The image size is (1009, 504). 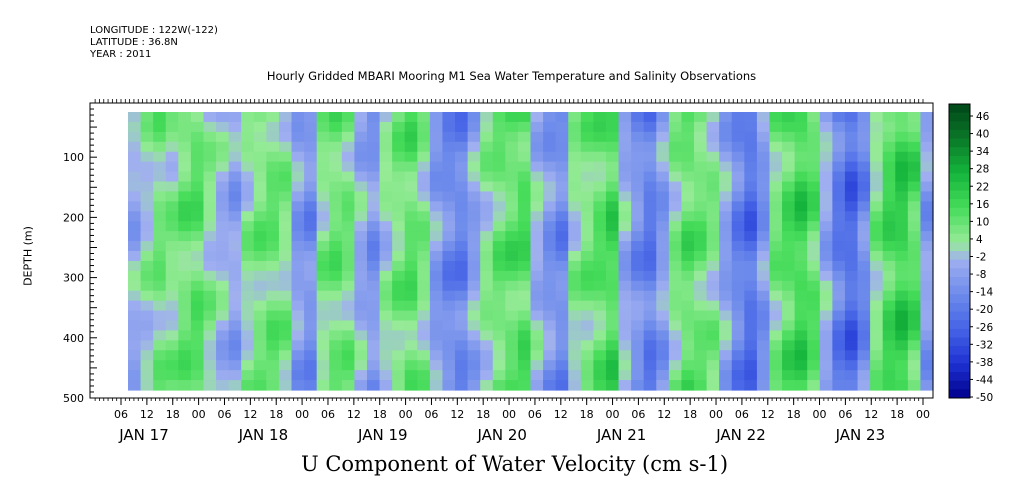 What do you see at coordinates (794, 414) in the screenshot?
I see `x-tick-label: 18` at bounding box center [794, 414].